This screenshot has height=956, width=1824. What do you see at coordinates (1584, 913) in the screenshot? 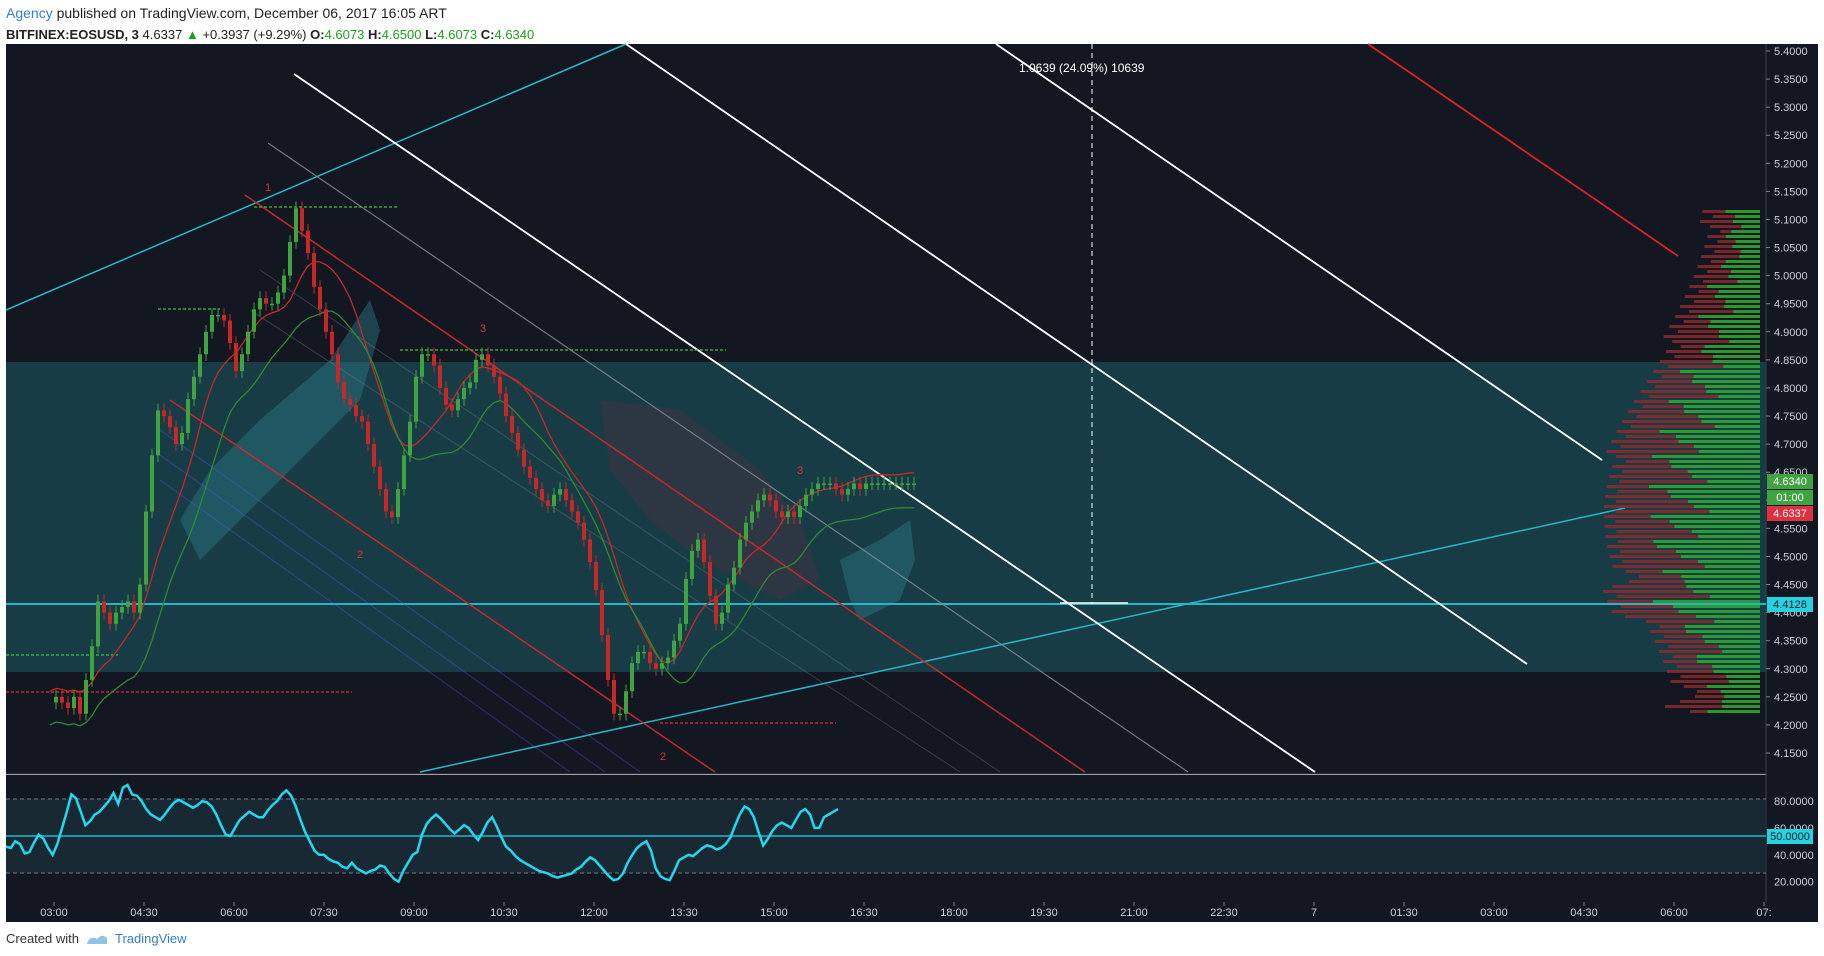
I see `time-tick-label: 04:30` at bounding box center [1584, 913].